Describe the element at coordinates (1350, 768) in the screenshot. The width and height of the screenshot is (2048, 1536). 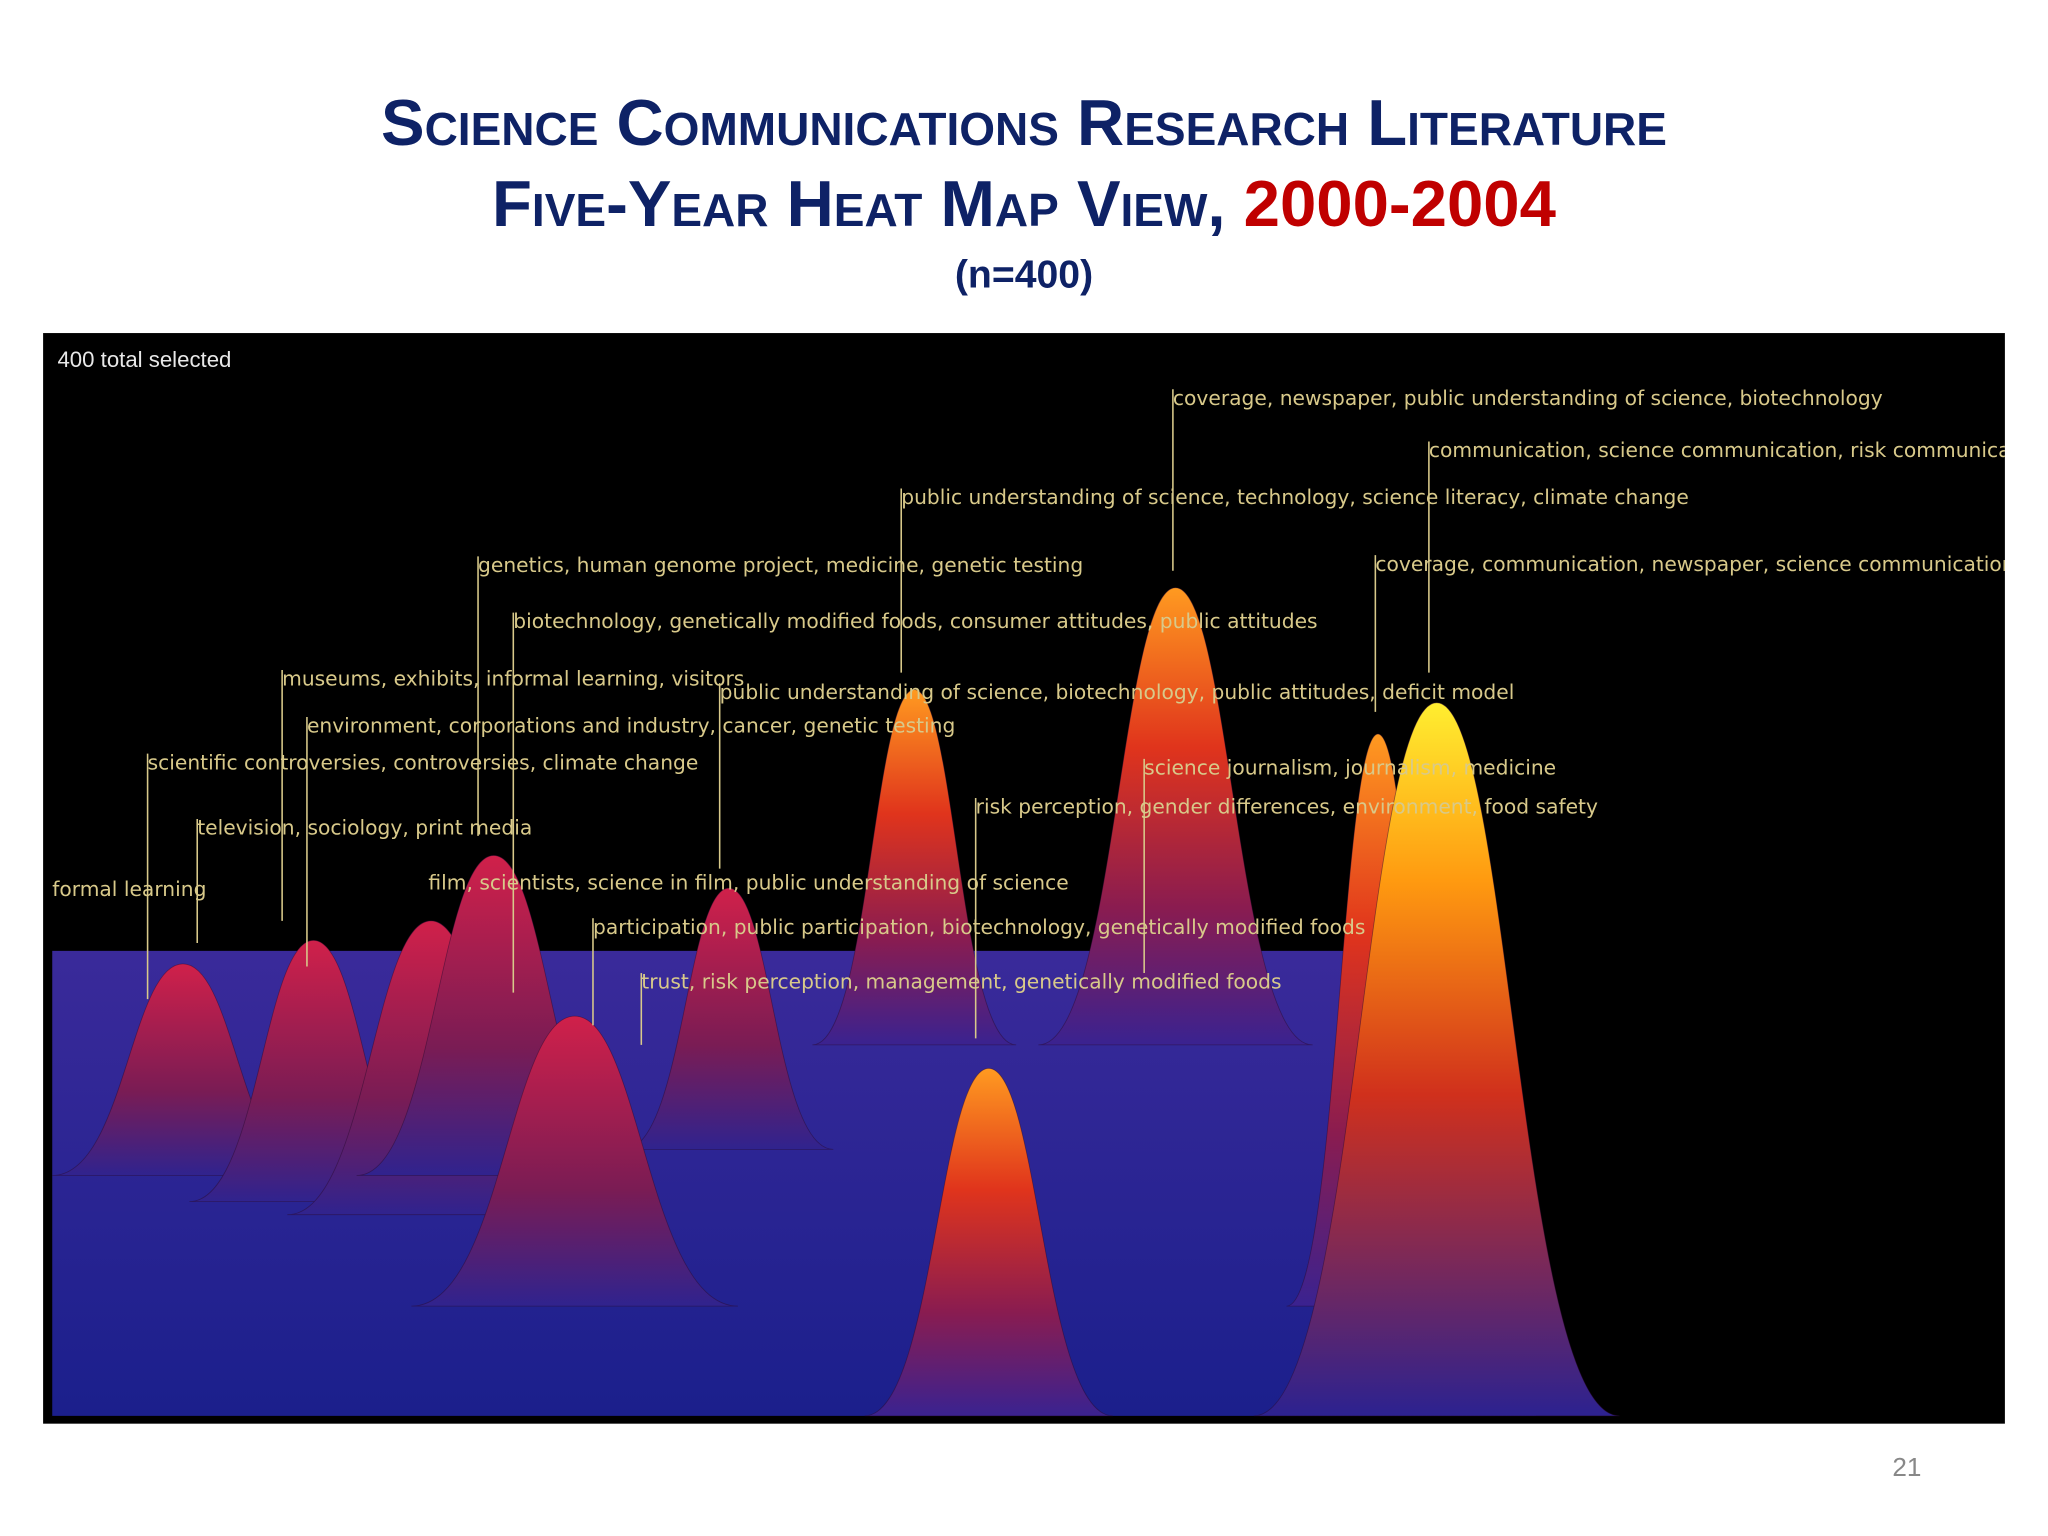
I see `topic-label: science journalism, journalism, medicine` at that location.